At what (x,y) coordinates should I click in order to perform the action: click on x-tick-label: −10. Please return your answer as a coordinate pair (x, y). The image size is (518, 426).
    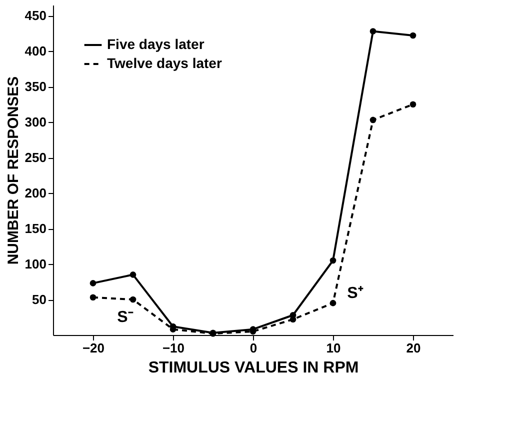
    Looking at the image, I should click on (173, 348).